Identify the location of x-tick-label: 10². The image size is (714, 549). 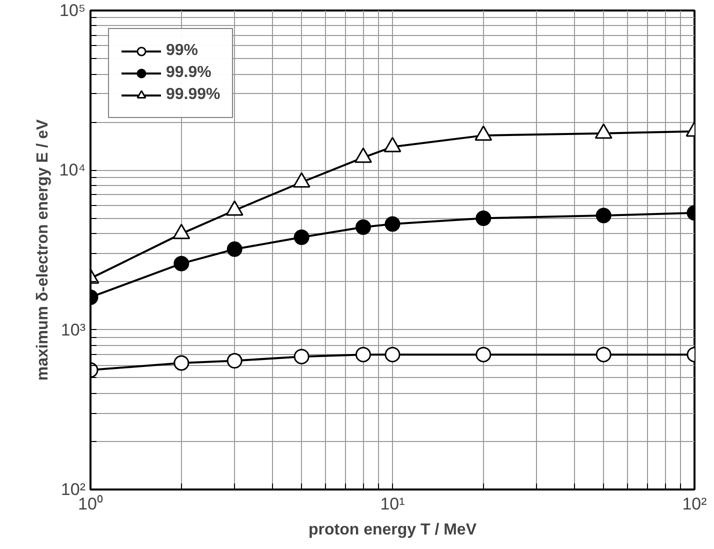
(695, 504).